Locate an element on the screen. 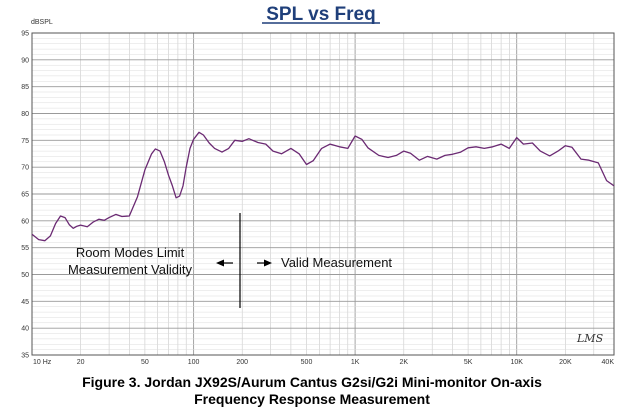 The width and height of the screenshot is (624, 416). lms-logo: LMS is located at coordinates (590, 338).